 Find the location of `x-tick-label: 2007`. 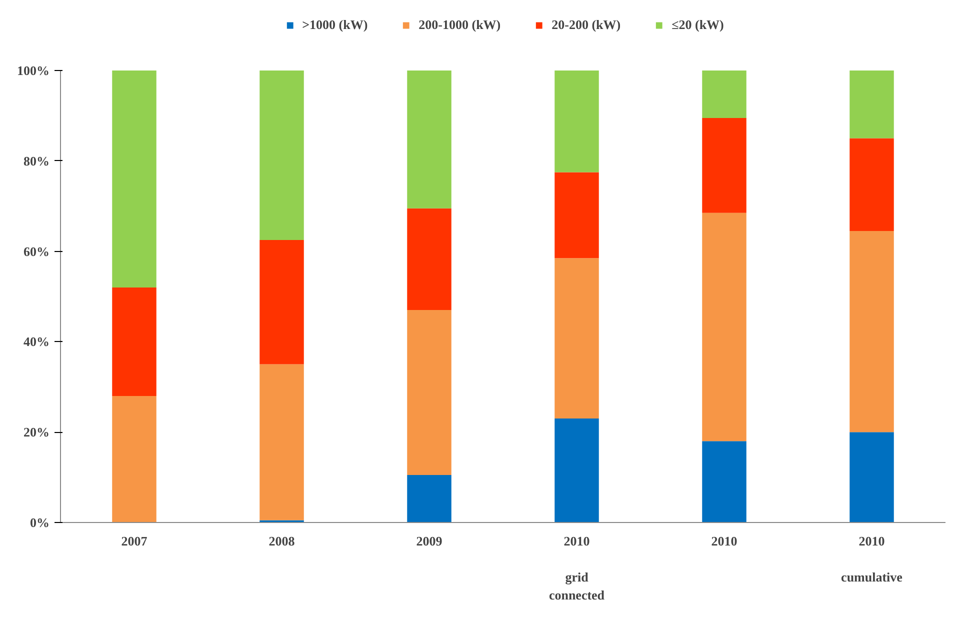

x-tick-label: 2007 is located at coordinates (134, 541).